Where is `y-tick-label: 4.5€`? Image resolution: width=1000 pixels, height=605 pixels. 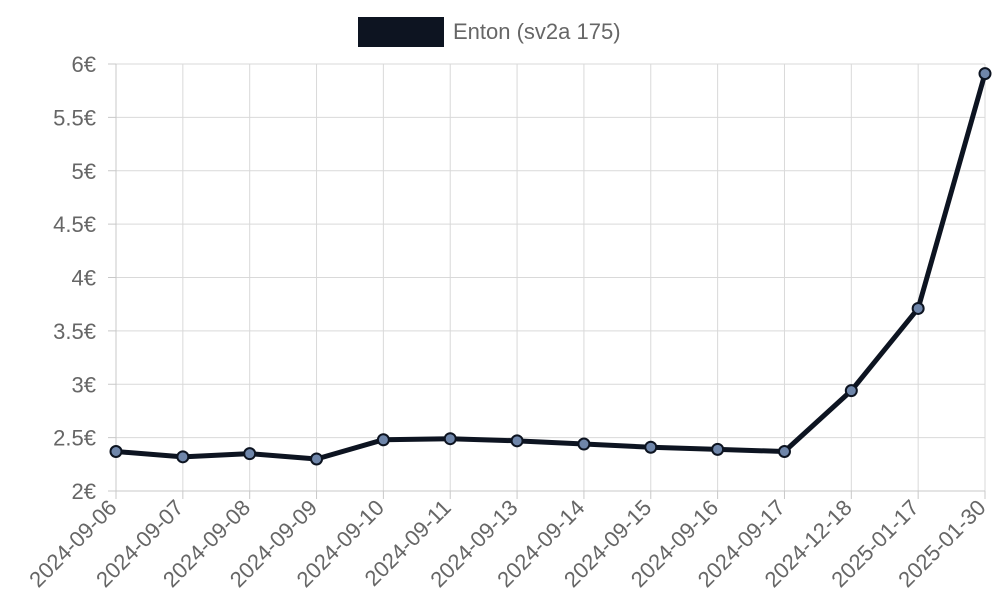
y-tick-label: 4.5€ is located at coordinates (74, 224).